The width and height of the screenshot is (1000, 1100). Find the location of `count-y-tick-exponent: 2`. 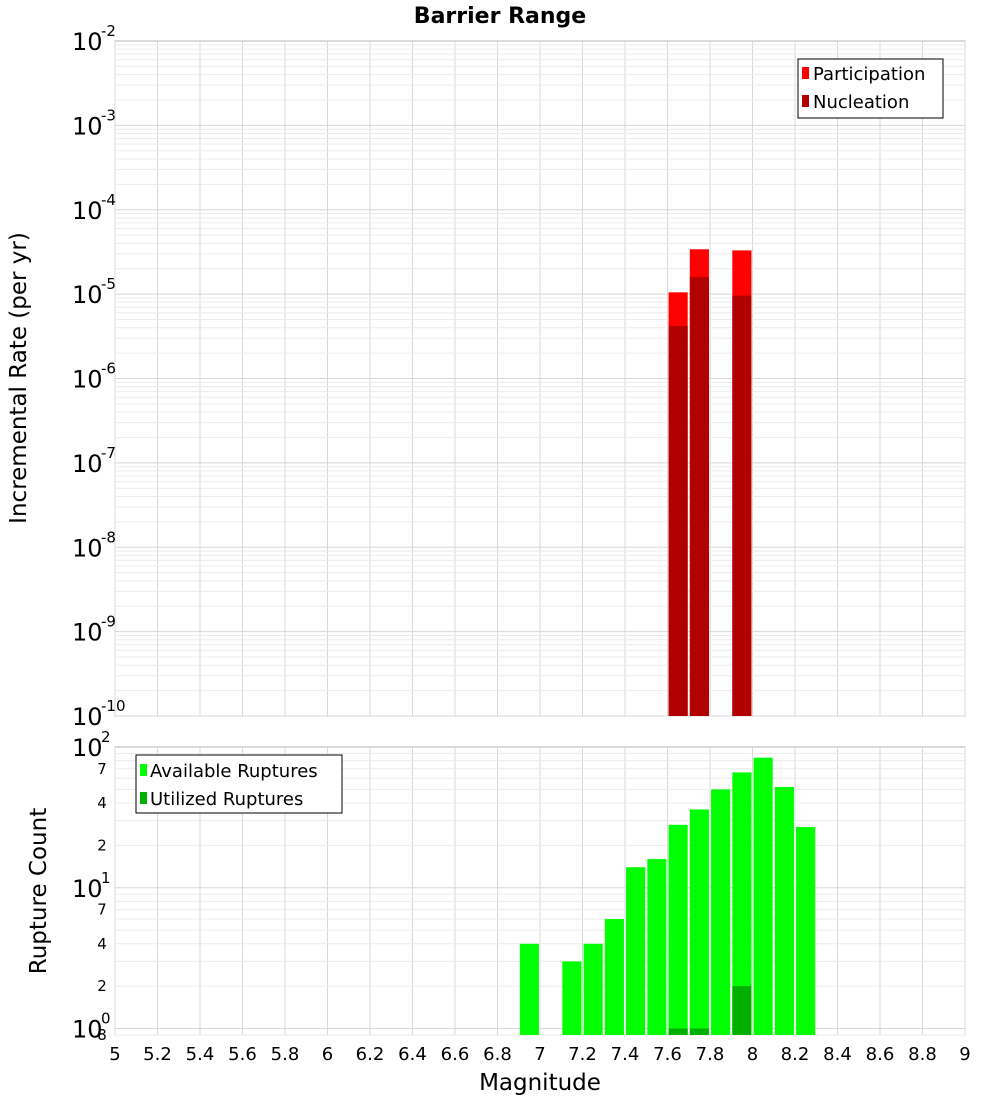

count-y-tick-exponent: 2 is located at coordinates (106, 737).